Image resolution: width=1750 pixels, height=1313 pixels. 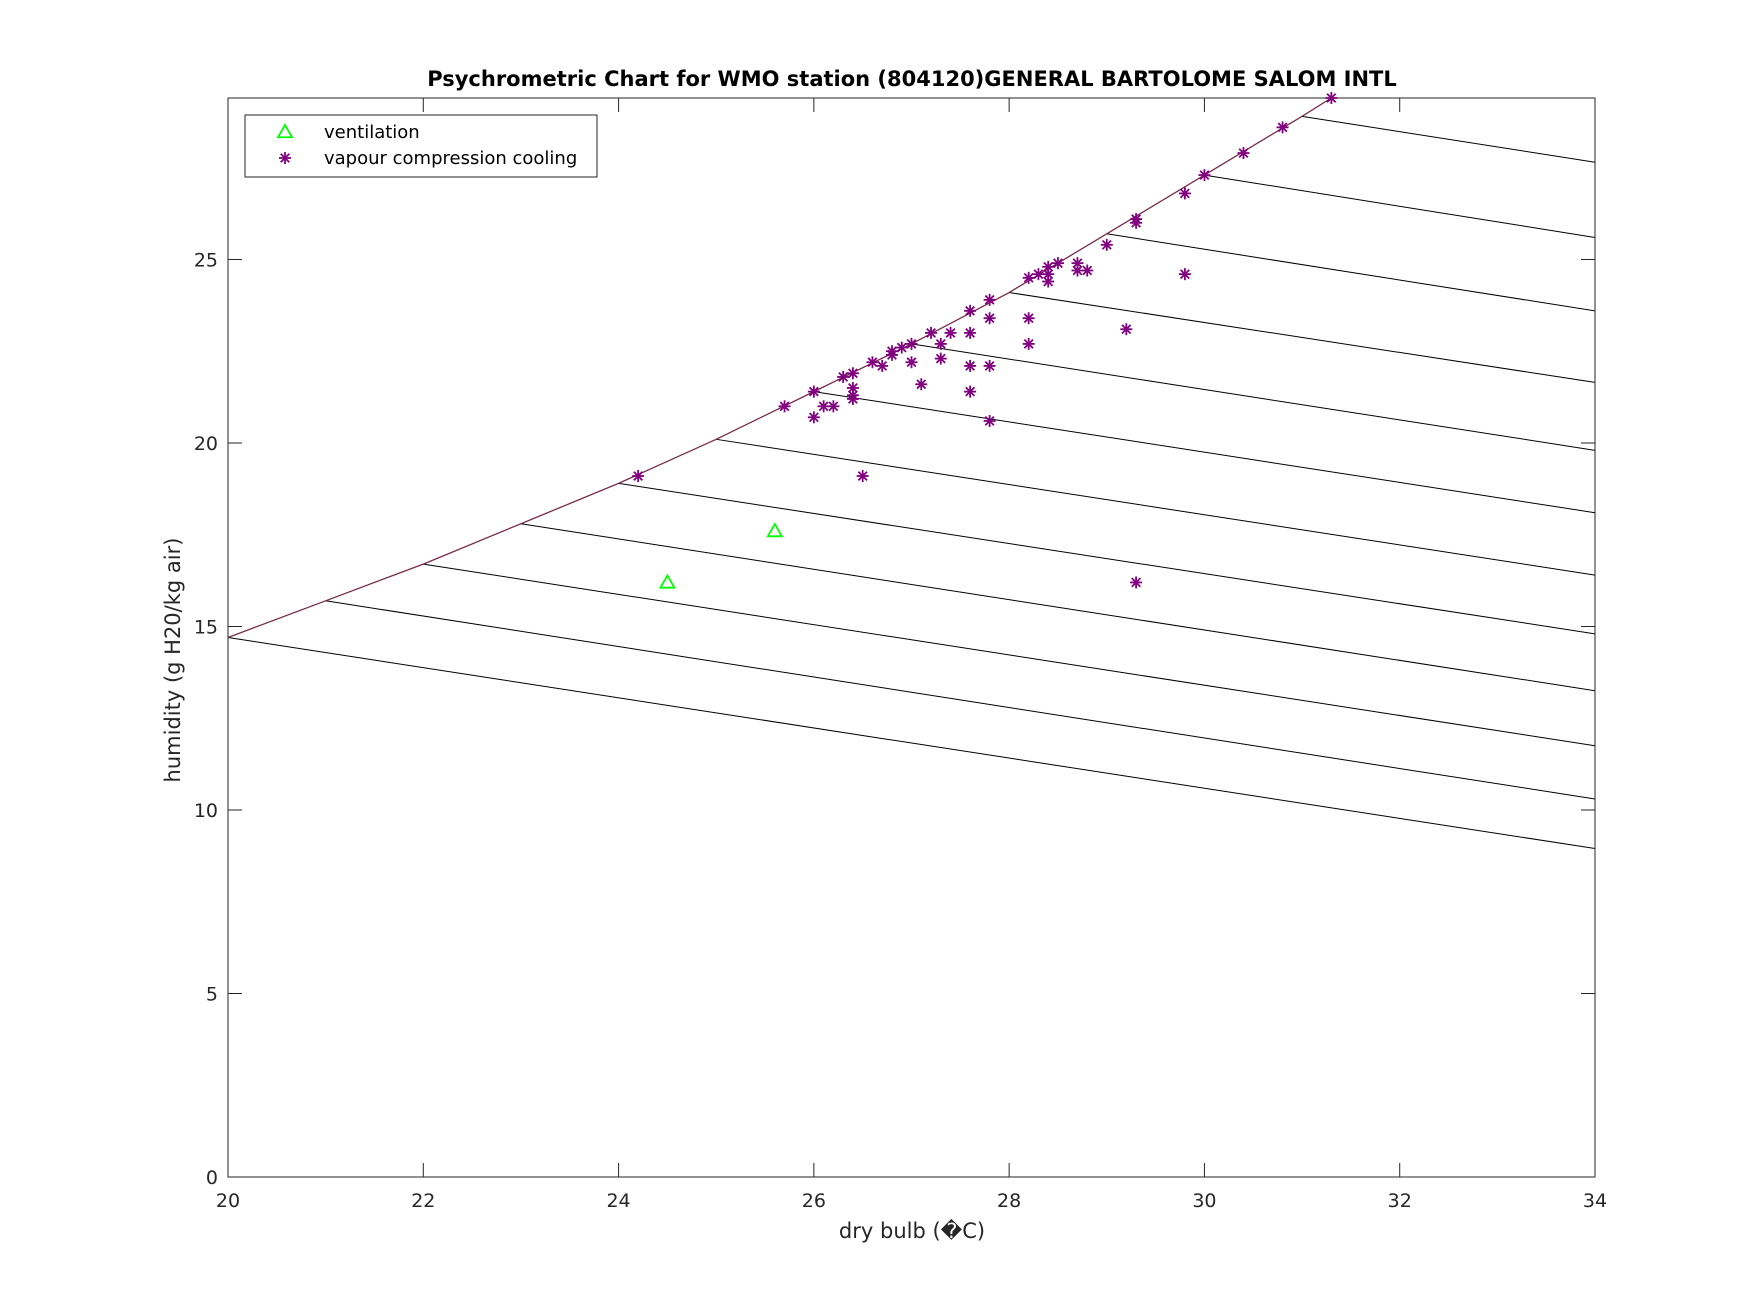 I want to click on legend-label: vapour compression cooling, so click(x=450, y=158).